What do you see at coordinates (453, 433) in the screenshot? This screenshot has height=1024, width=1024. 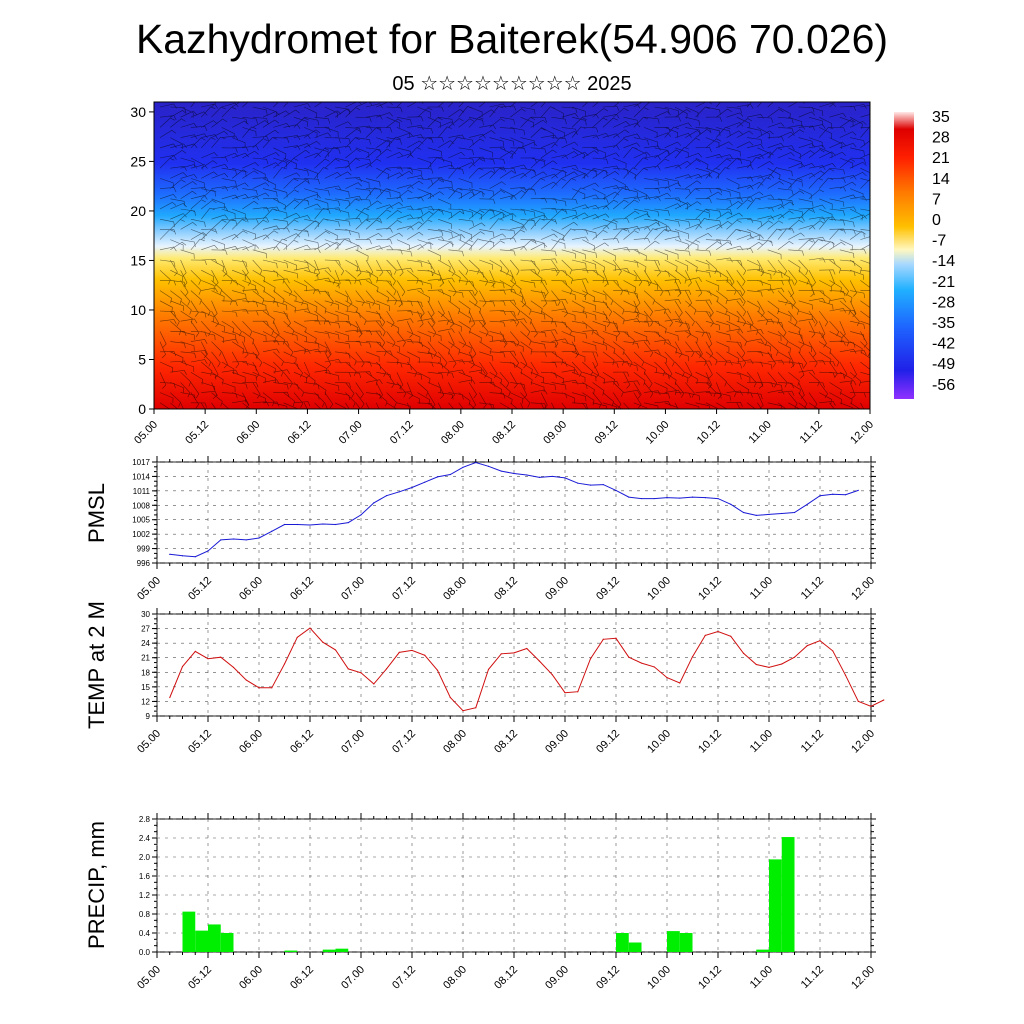 I see `x-tick-label: 08.00` at bounding box center [453, 433].